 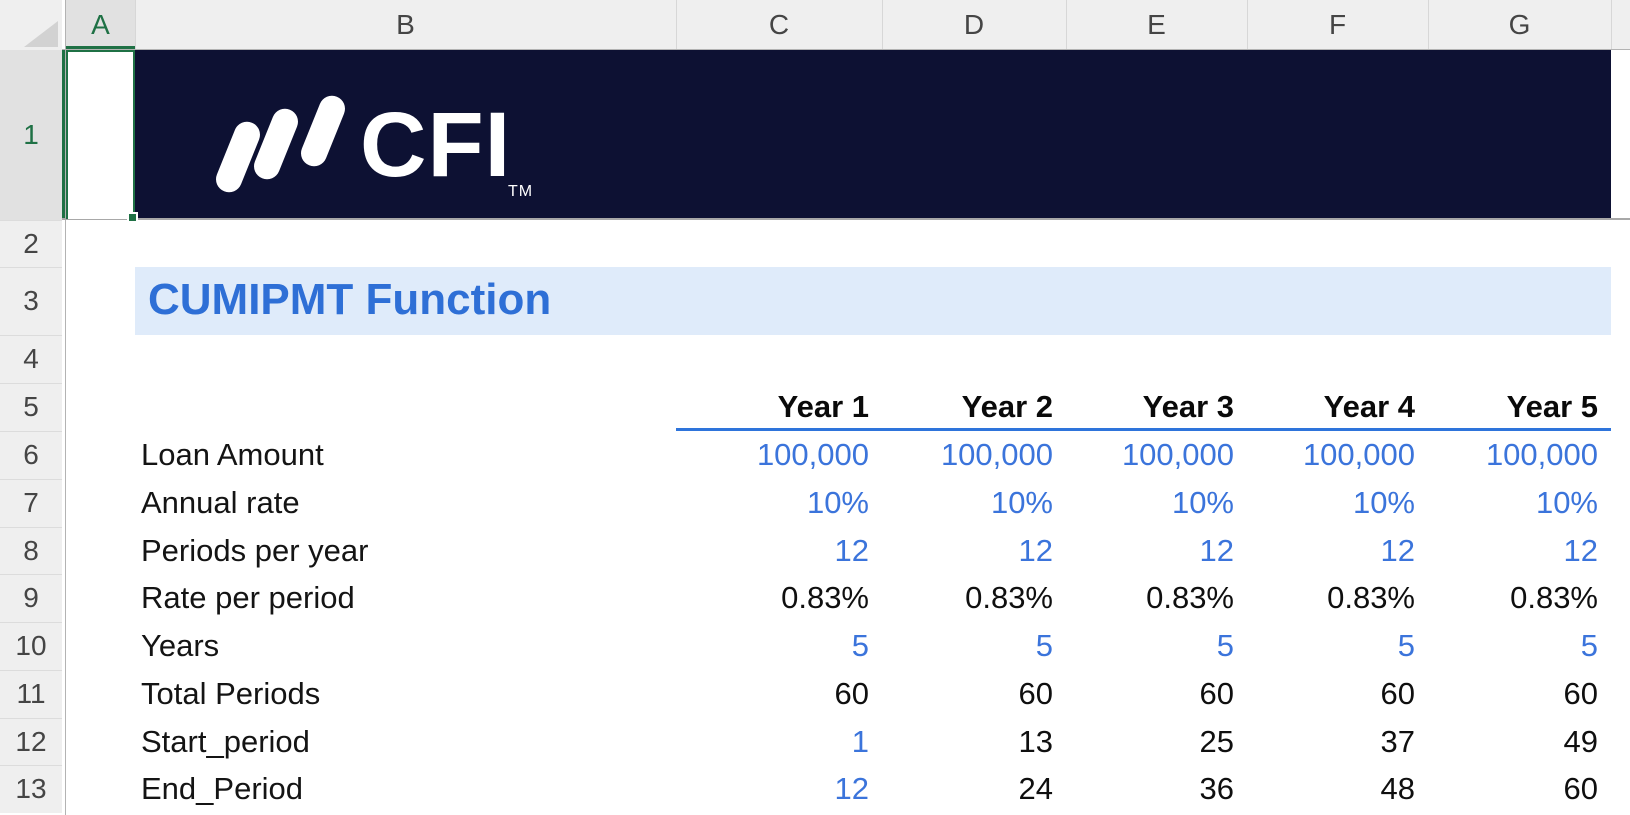 What do you see at coordinates (1188, 406) in the screenshot?
I see `table-year-header: Year 3` at bounding box center [1188, 406].